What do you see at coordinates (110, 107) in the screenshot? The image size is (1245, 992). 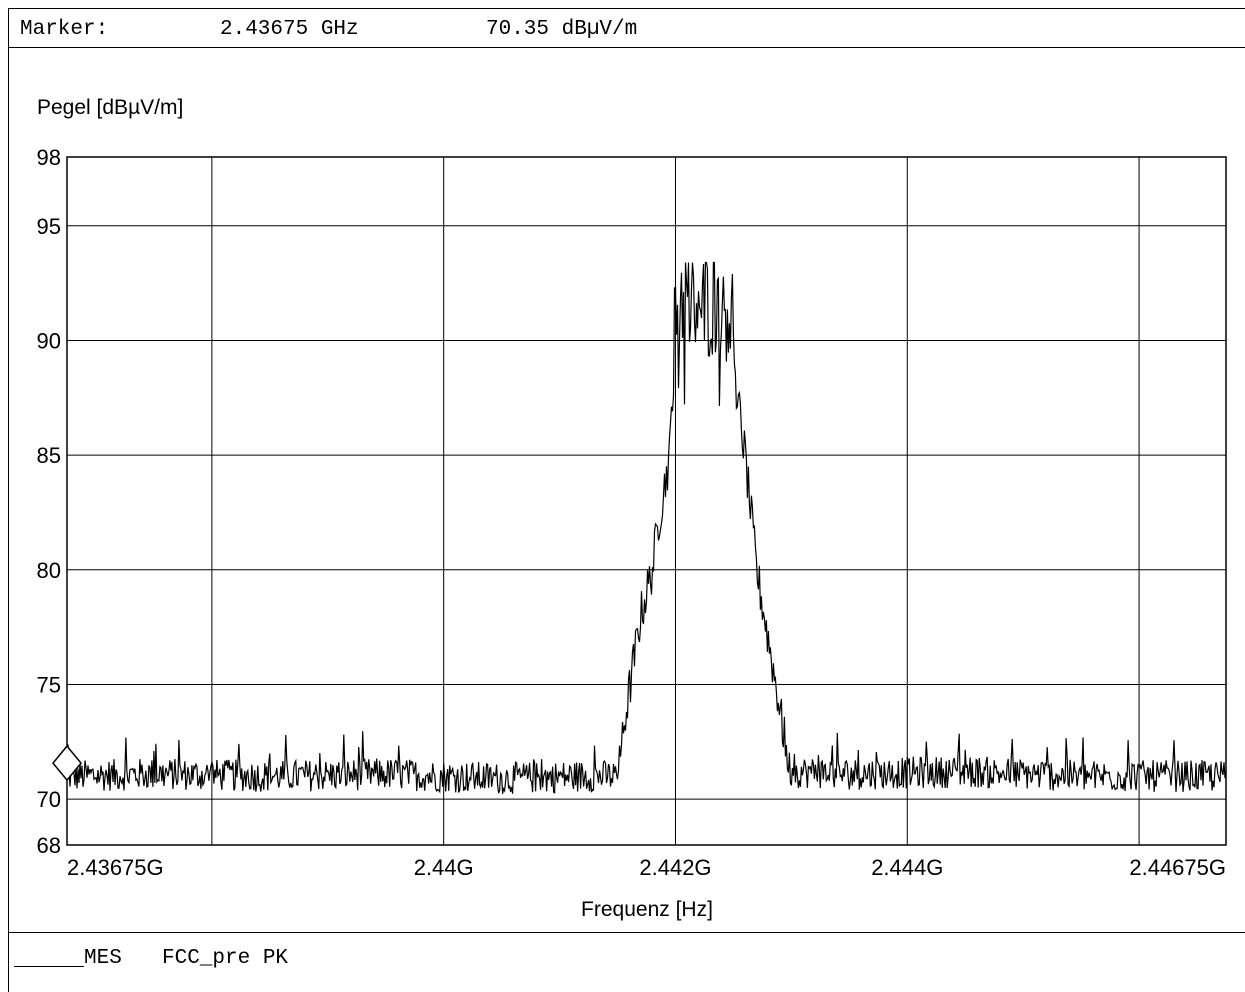 I see `y-axis-label: Pegel [dBµV/m]` at bounding box center [110, 107].